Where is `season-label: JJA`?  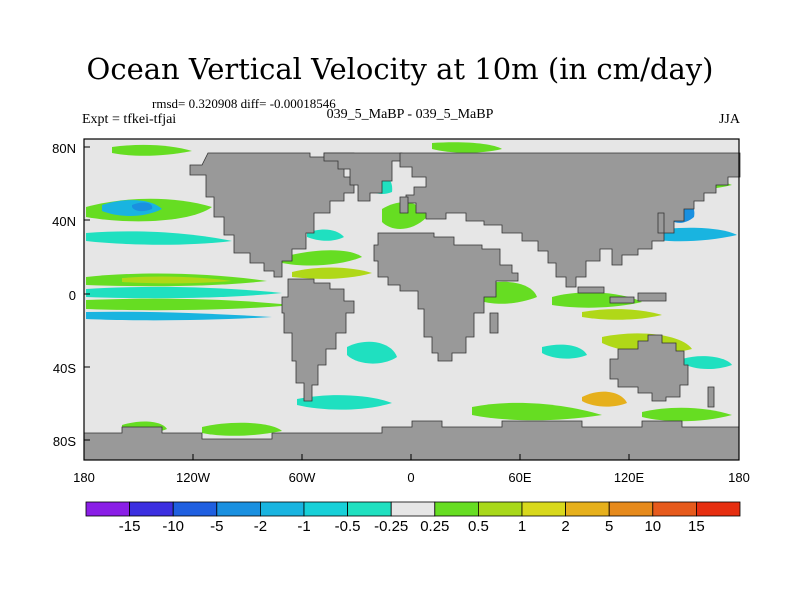
season-label: JJA is located at coordinates (729, 119).